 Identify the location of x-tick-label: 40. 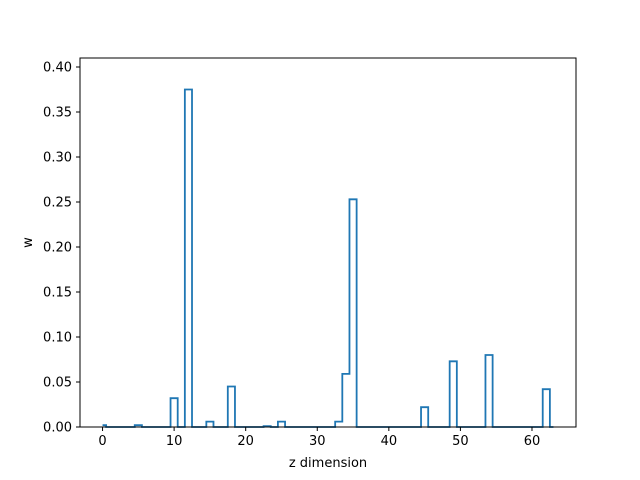
(389, 441).